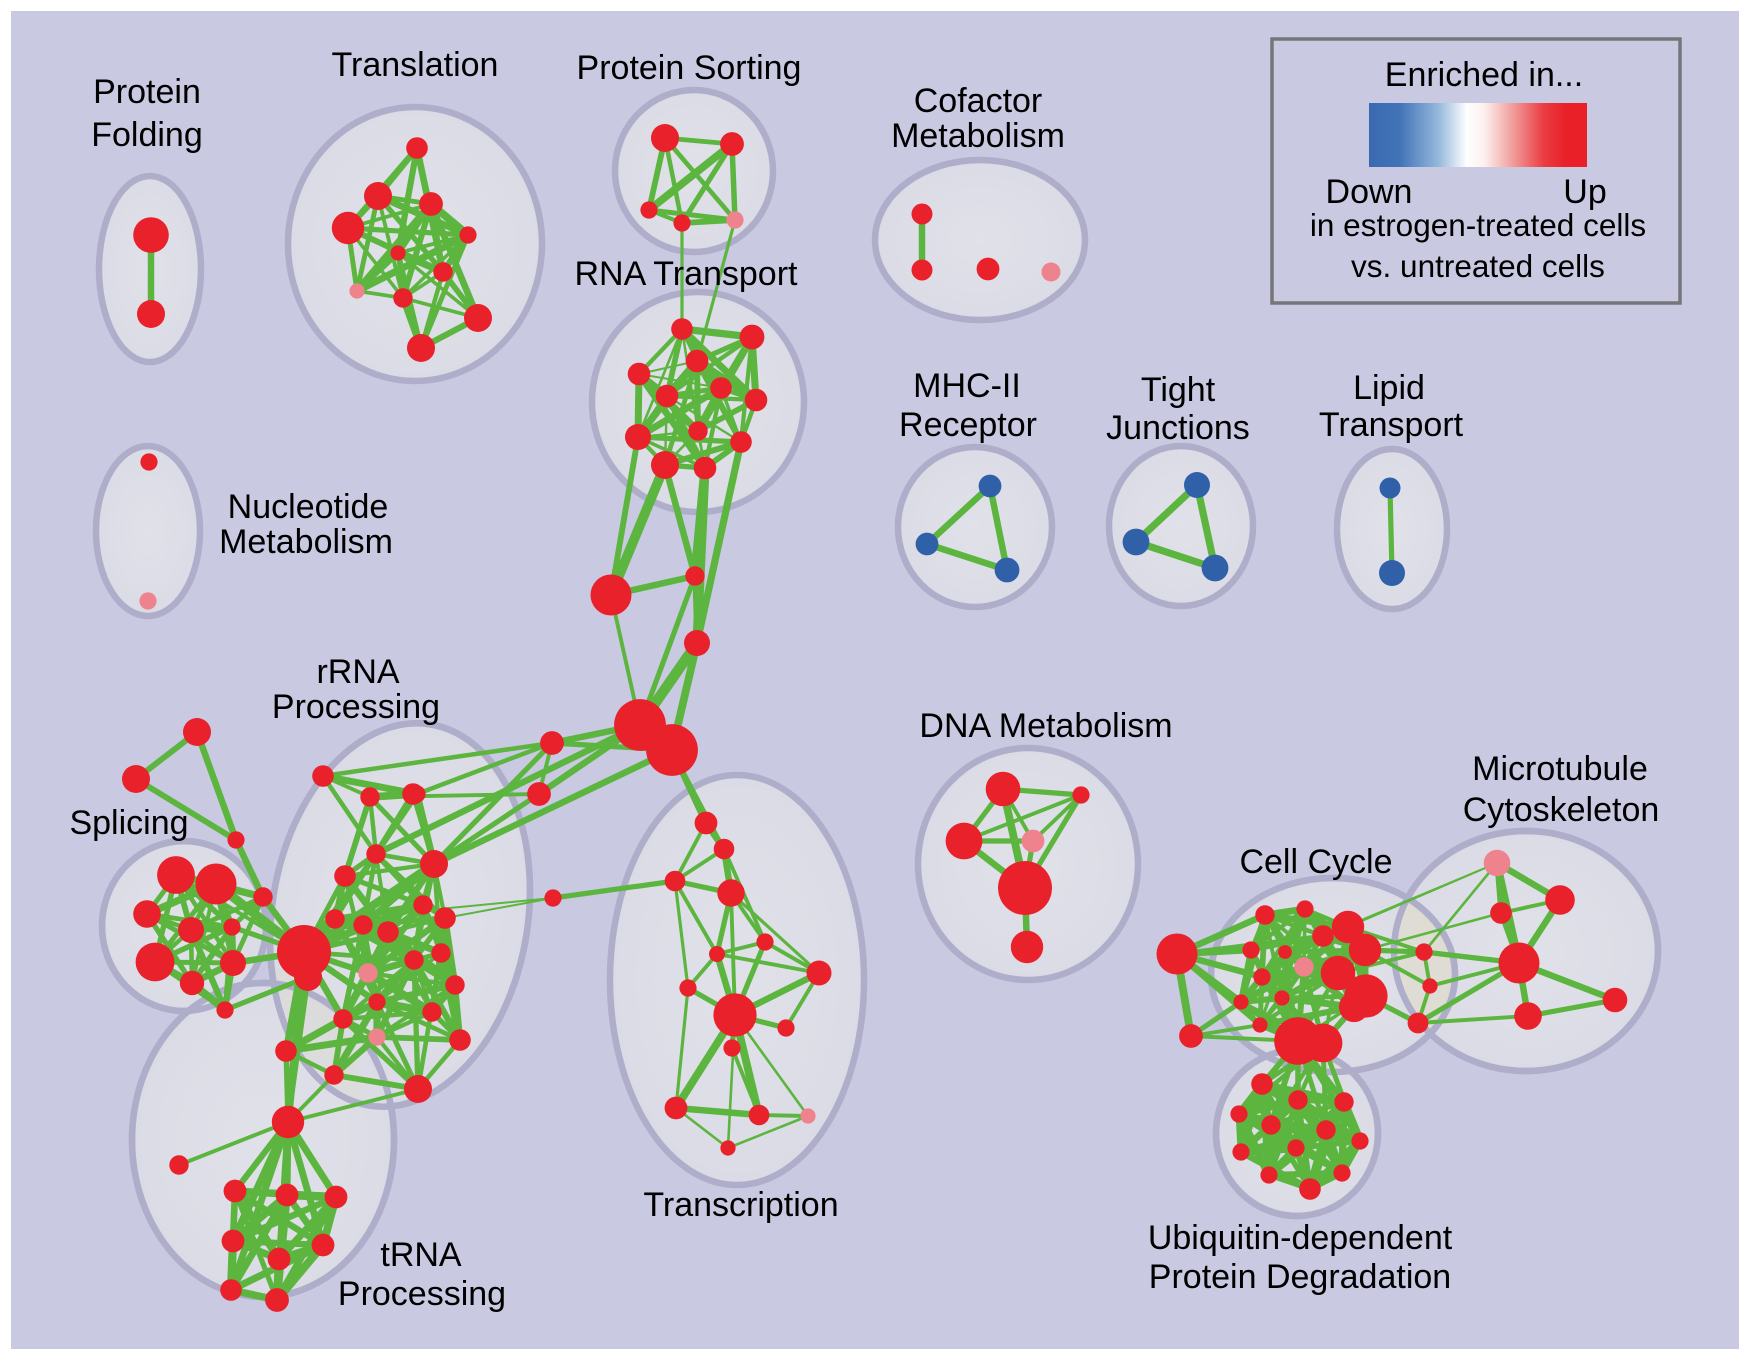  I want to click on svg-text: Cofactor, so click(978, 101).